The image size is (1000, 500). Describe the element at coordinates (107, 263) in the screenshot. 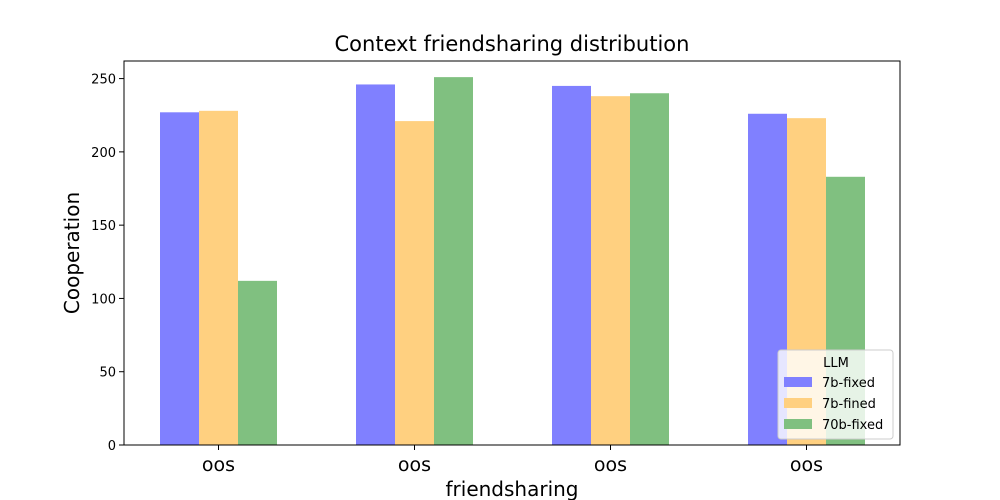

I see `y-axis: 0 50 100 150 200 250` at that location.